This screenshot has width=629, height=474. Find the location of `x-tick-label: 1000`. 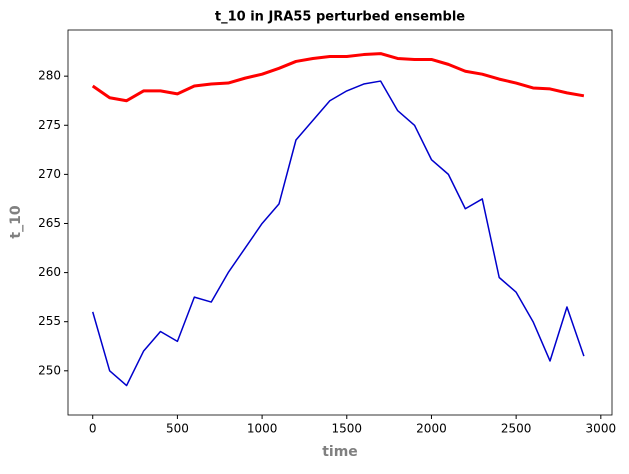

x-tick-label: 1000 is located at coordinates (262, 429).